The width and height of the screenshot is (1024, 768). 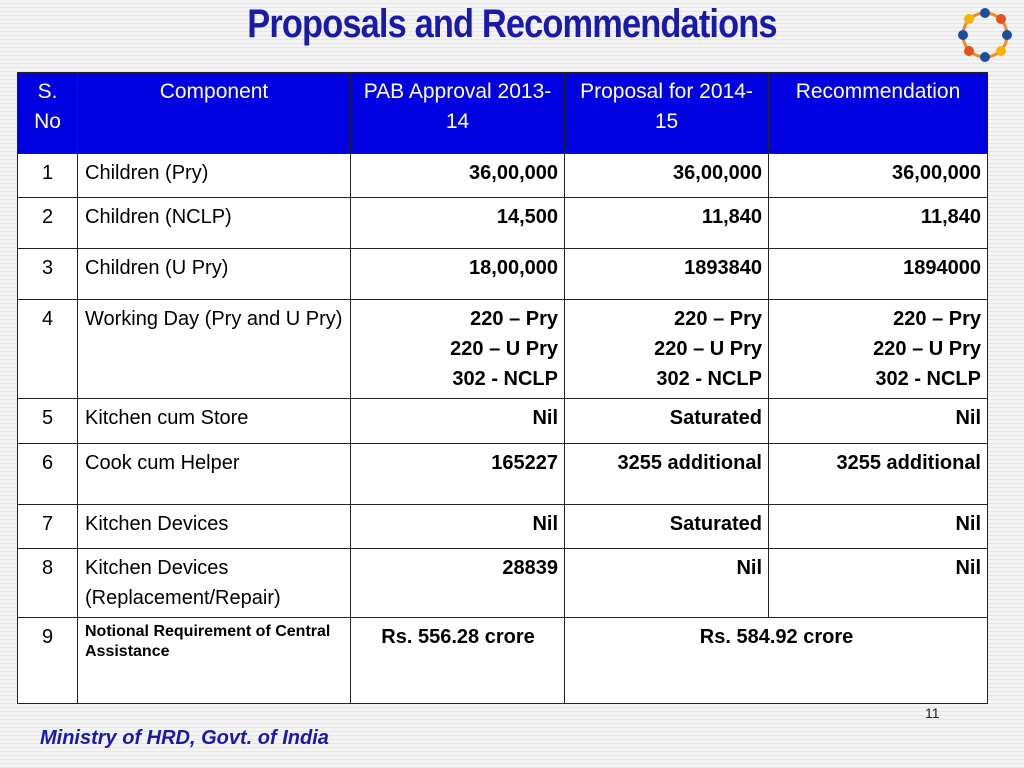 I want to click on table-cell: 8, so click(x=47, y=583).